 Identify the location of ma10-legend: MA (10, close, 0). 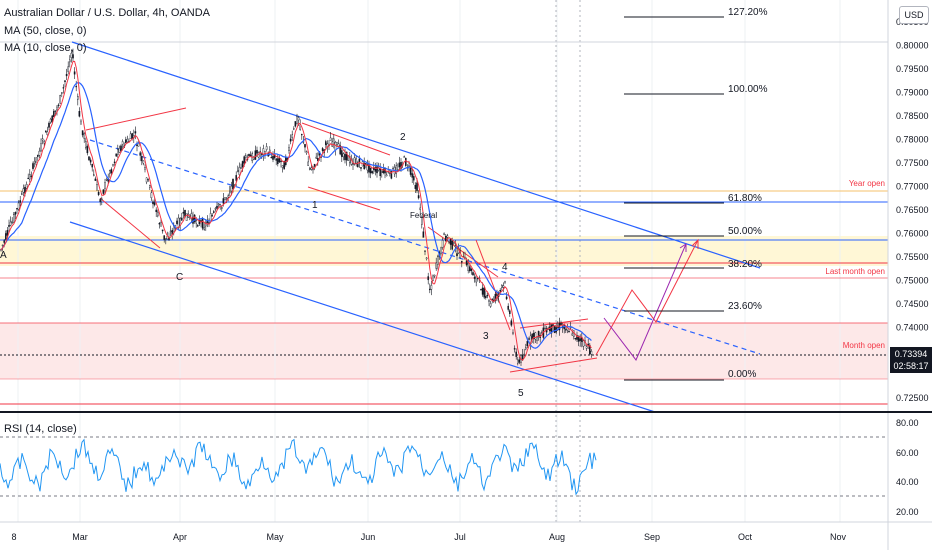
(45, 48).